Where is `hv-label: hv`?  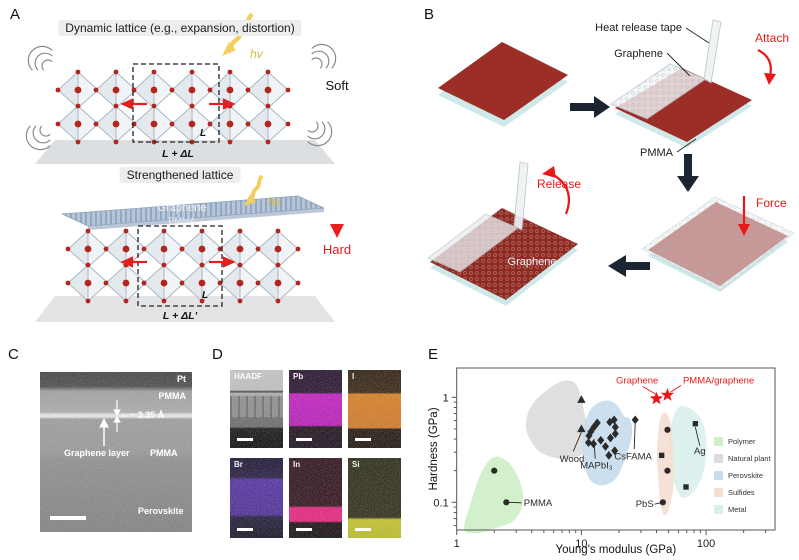
hv-label: hv is located at coordinates (257, 54).